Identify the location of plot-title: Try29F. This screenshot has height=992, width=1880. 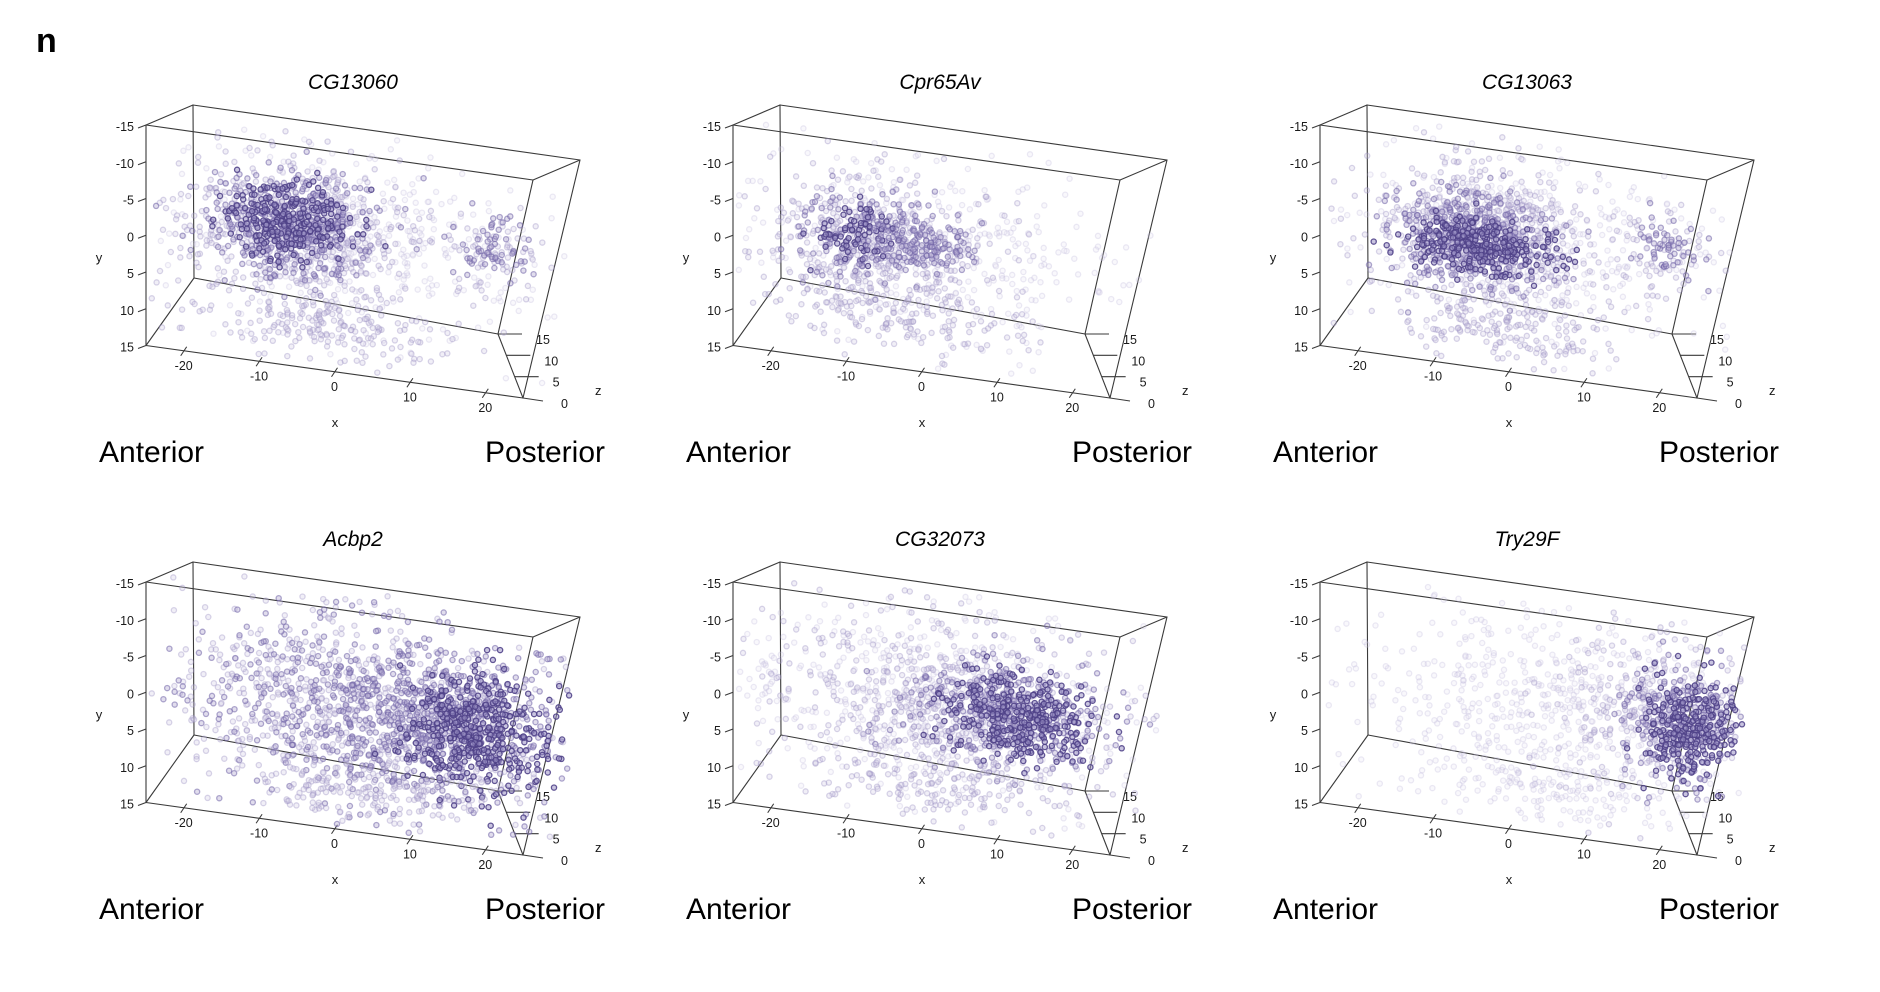
(1527, 539).